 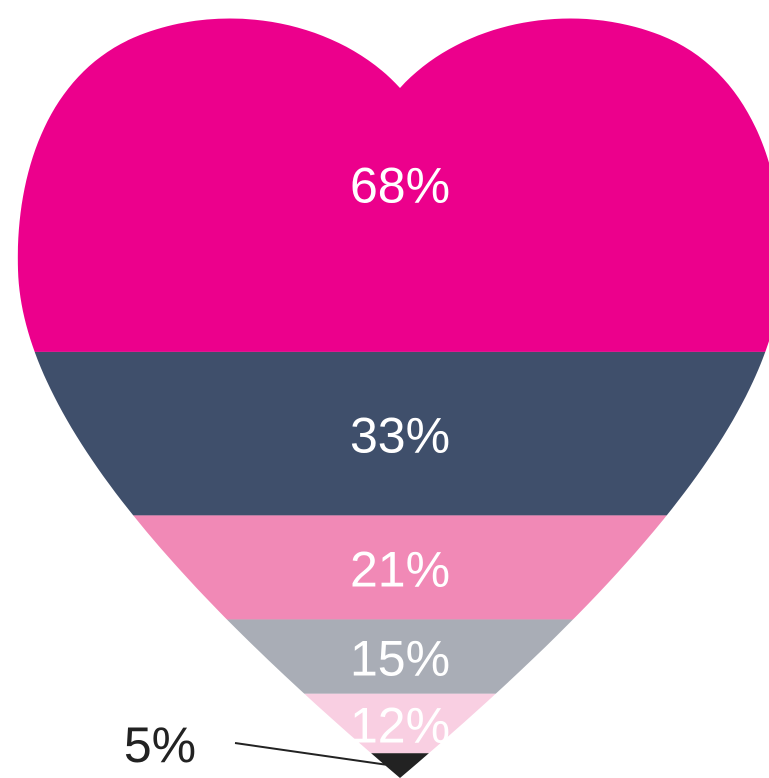 I want to click on value-label: 5%, so click(x=160, y=745).